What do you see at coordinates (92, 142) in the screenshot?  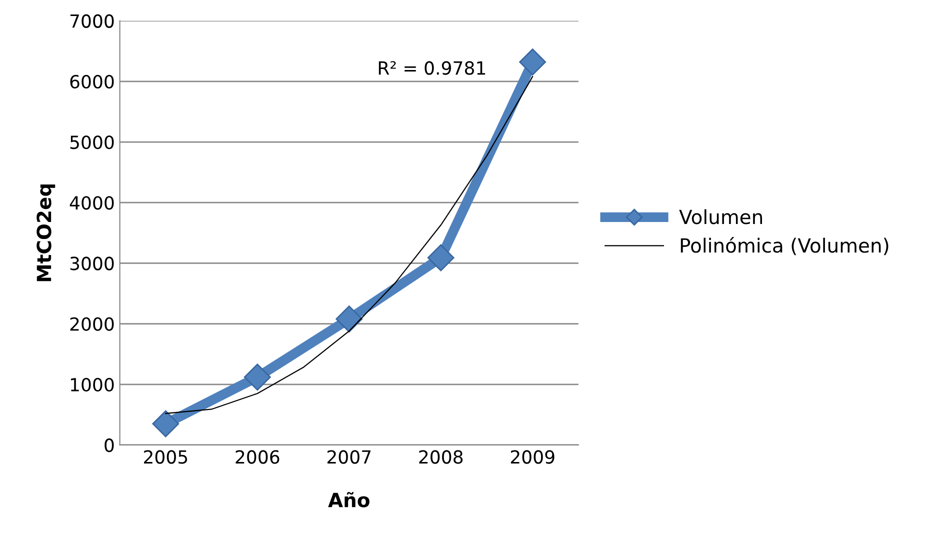 I see `y-tick-label: 5000` at bounding box center [92, 142].